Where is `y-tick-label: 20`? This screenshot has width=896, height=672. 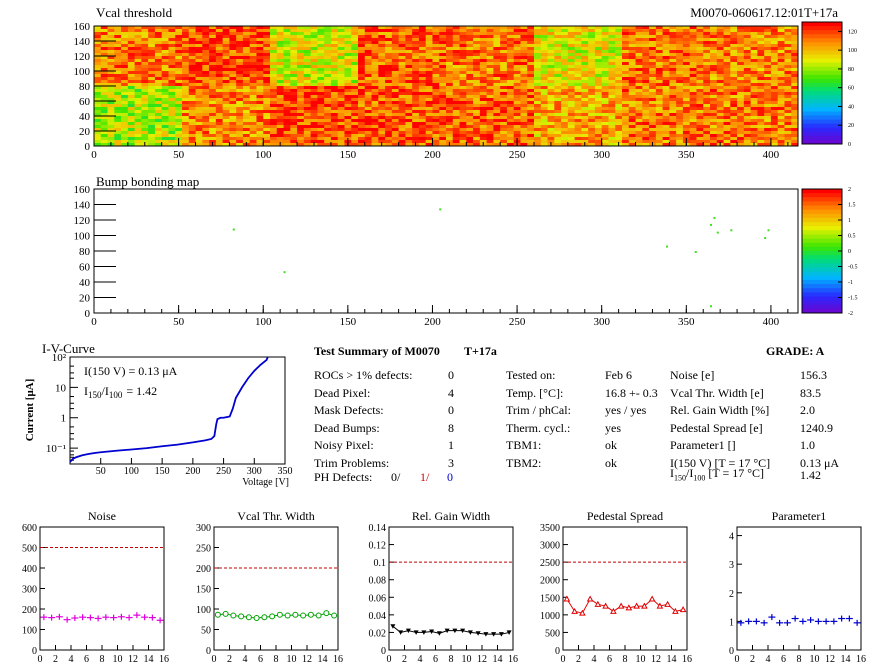 y-tick-label: 20 is located at coordinates (85, 132).